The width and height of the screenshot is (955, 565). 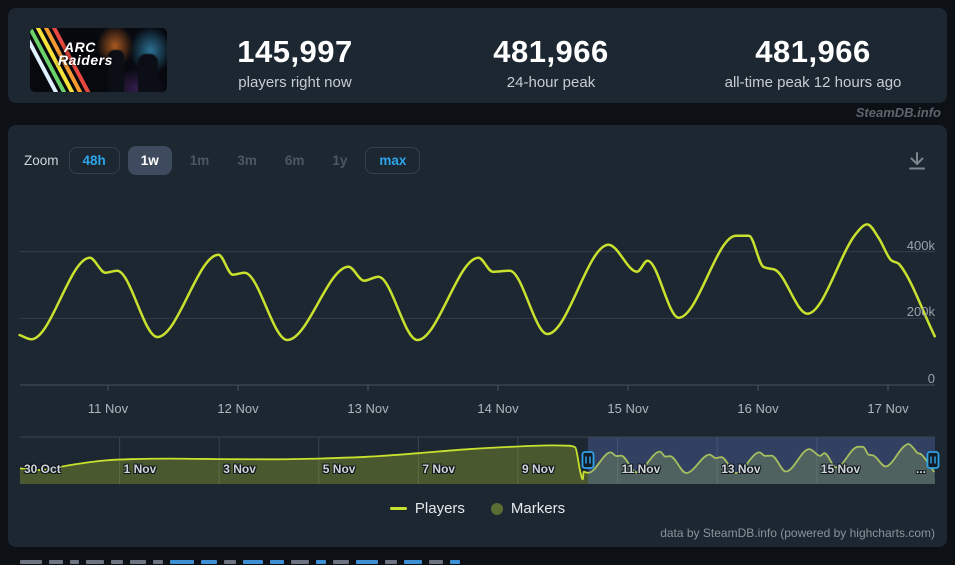 I want to click on steamdb-watermark: SteamDB.info, so click(x=898, y=112).